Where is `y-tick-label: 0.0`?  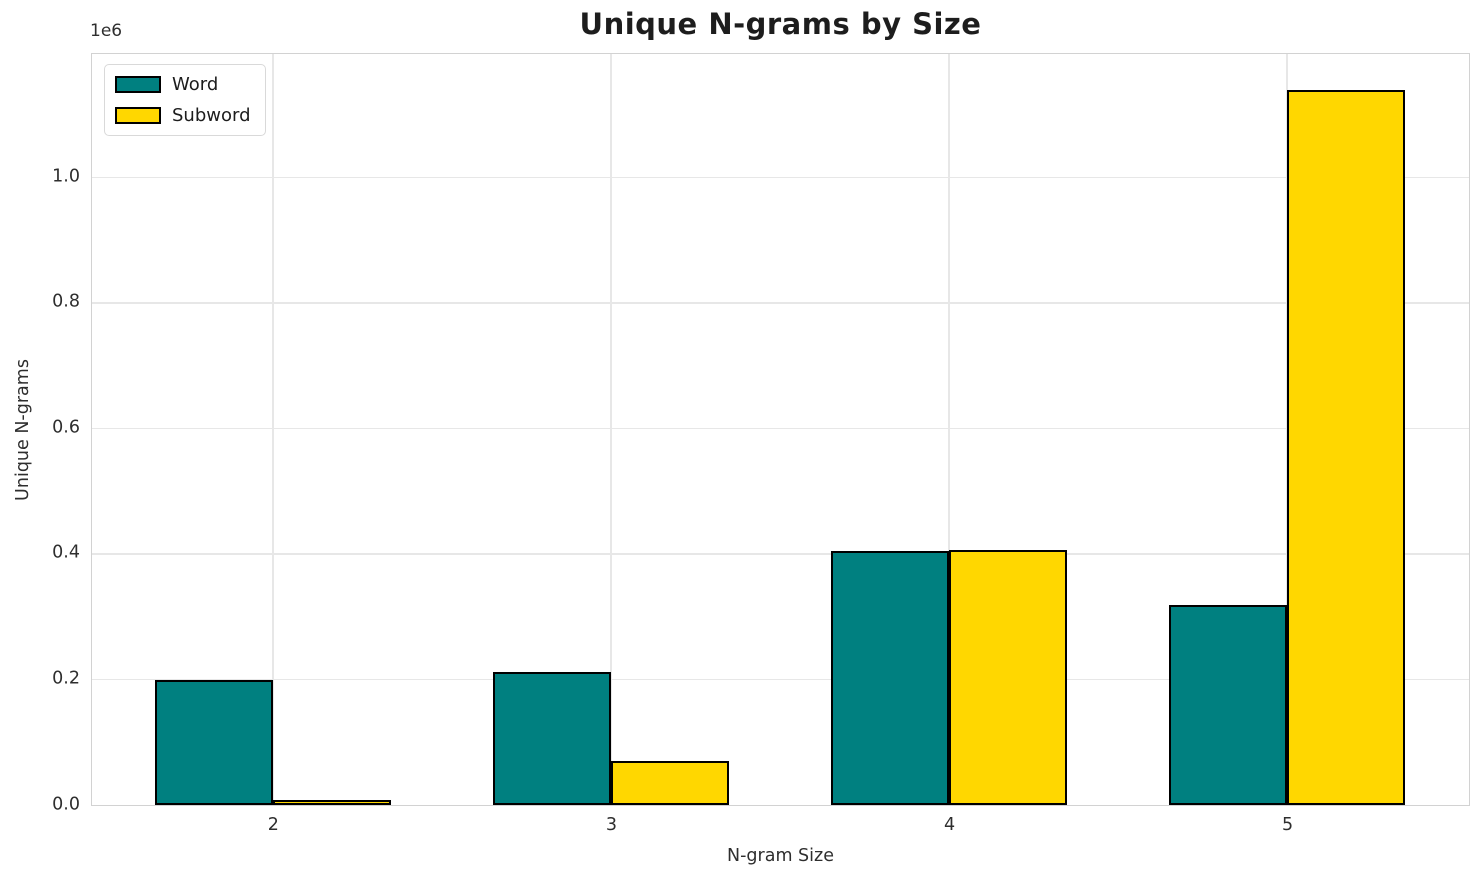
y-tick-label: 0.0 is located at coordinates (66, 803).